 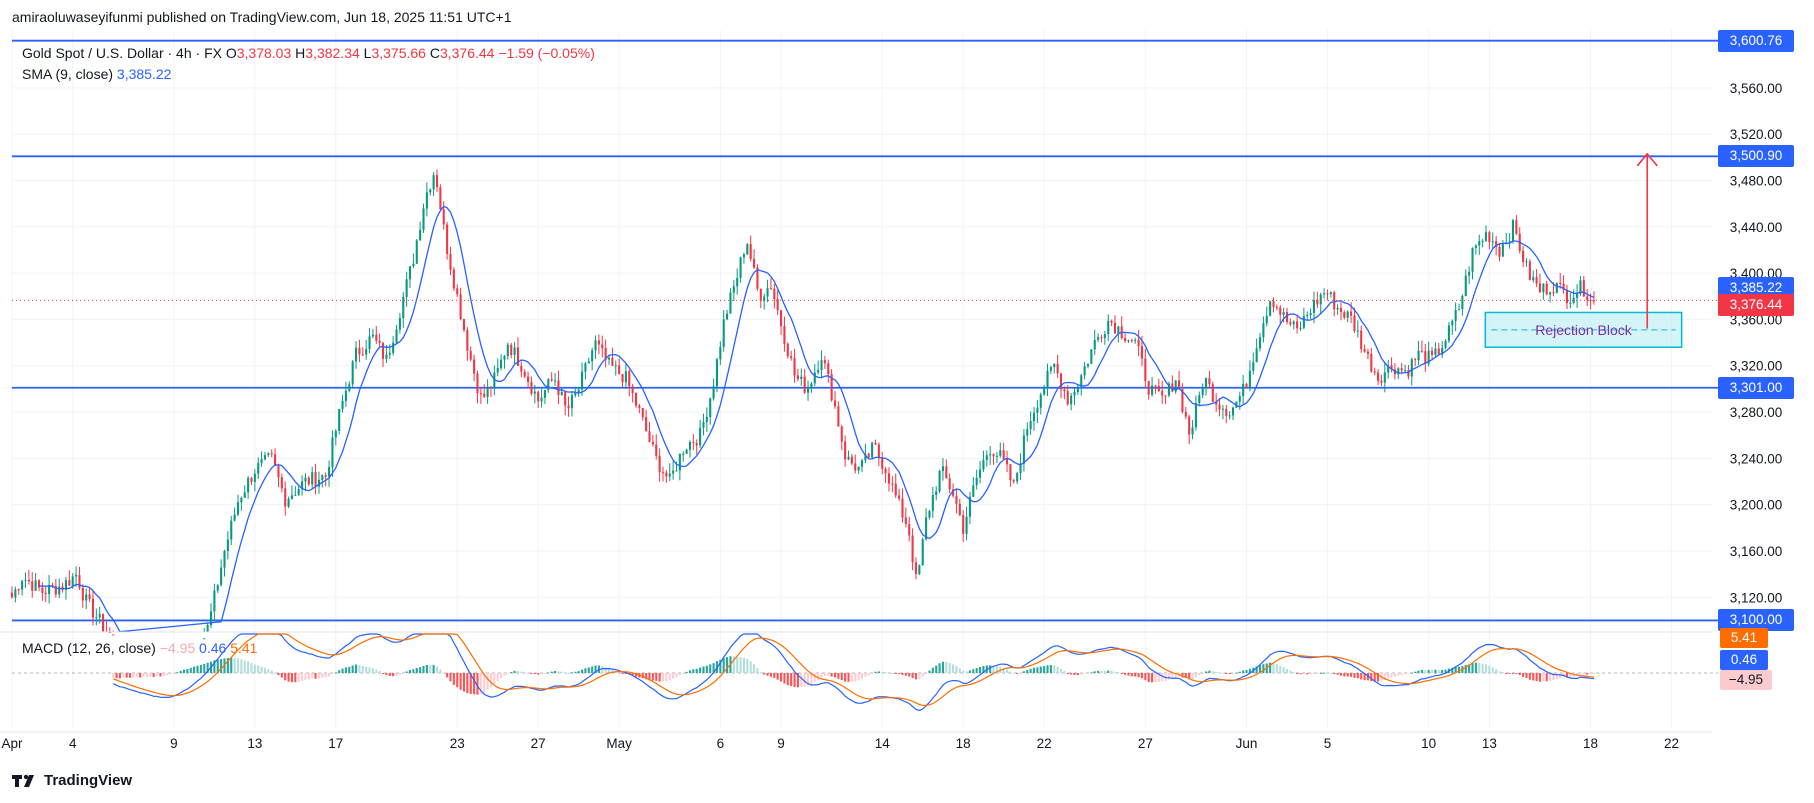 I want to click on price-axis-label: 3,240.00, so click(x=1756, y=458).